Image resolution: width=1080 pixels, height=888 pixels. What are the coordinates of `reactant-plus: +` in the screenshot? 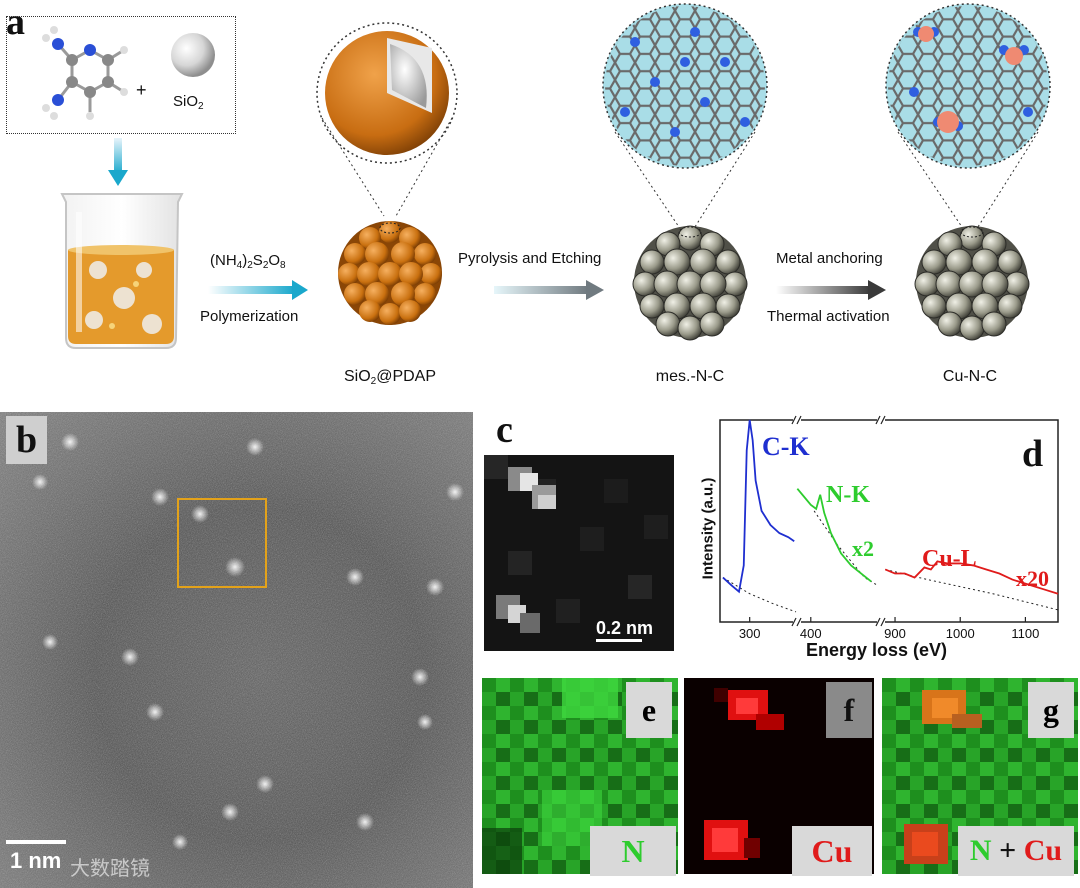 It's located at (141, 90).